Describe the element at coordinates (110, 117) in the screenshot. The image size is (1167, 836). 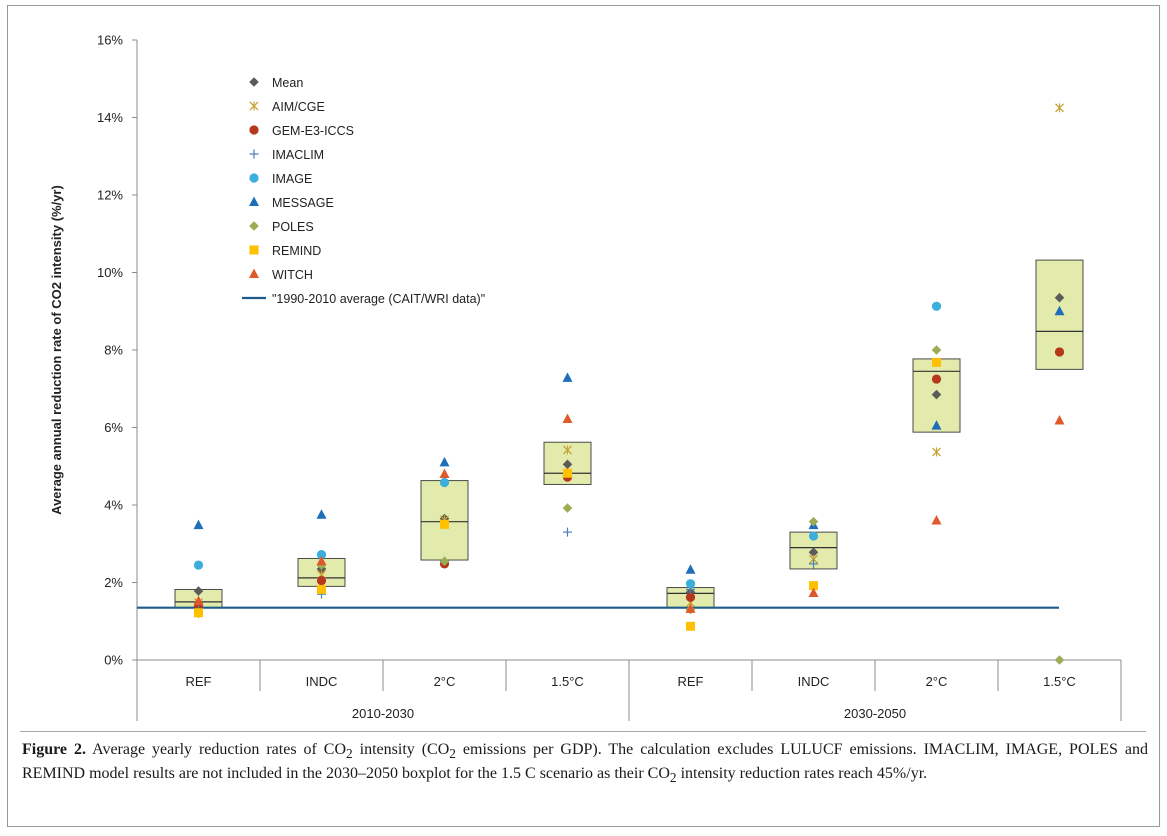
I see `y-tick-label: 14%` at that location.